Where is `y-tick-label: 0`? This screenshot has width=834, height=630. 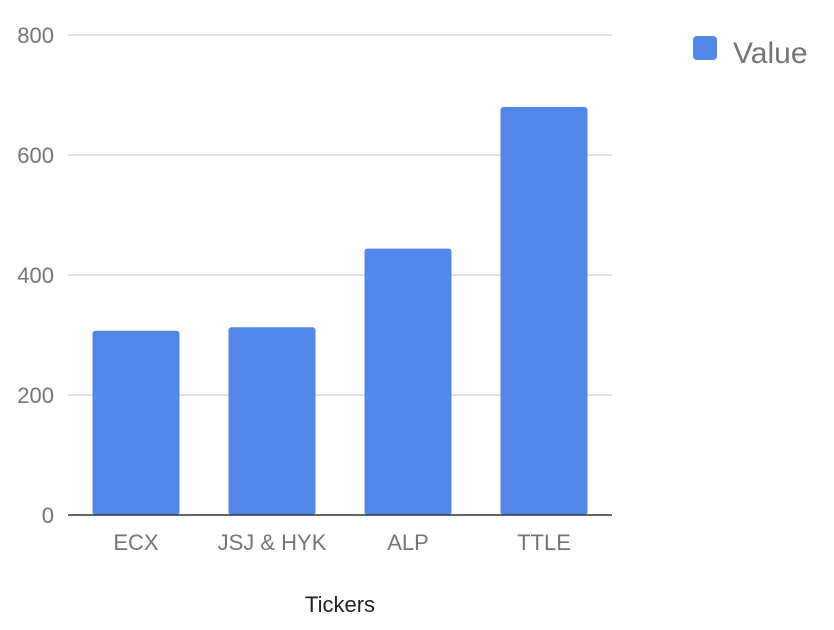
y-tick-label: 0 is located at coordinates (48, 515).